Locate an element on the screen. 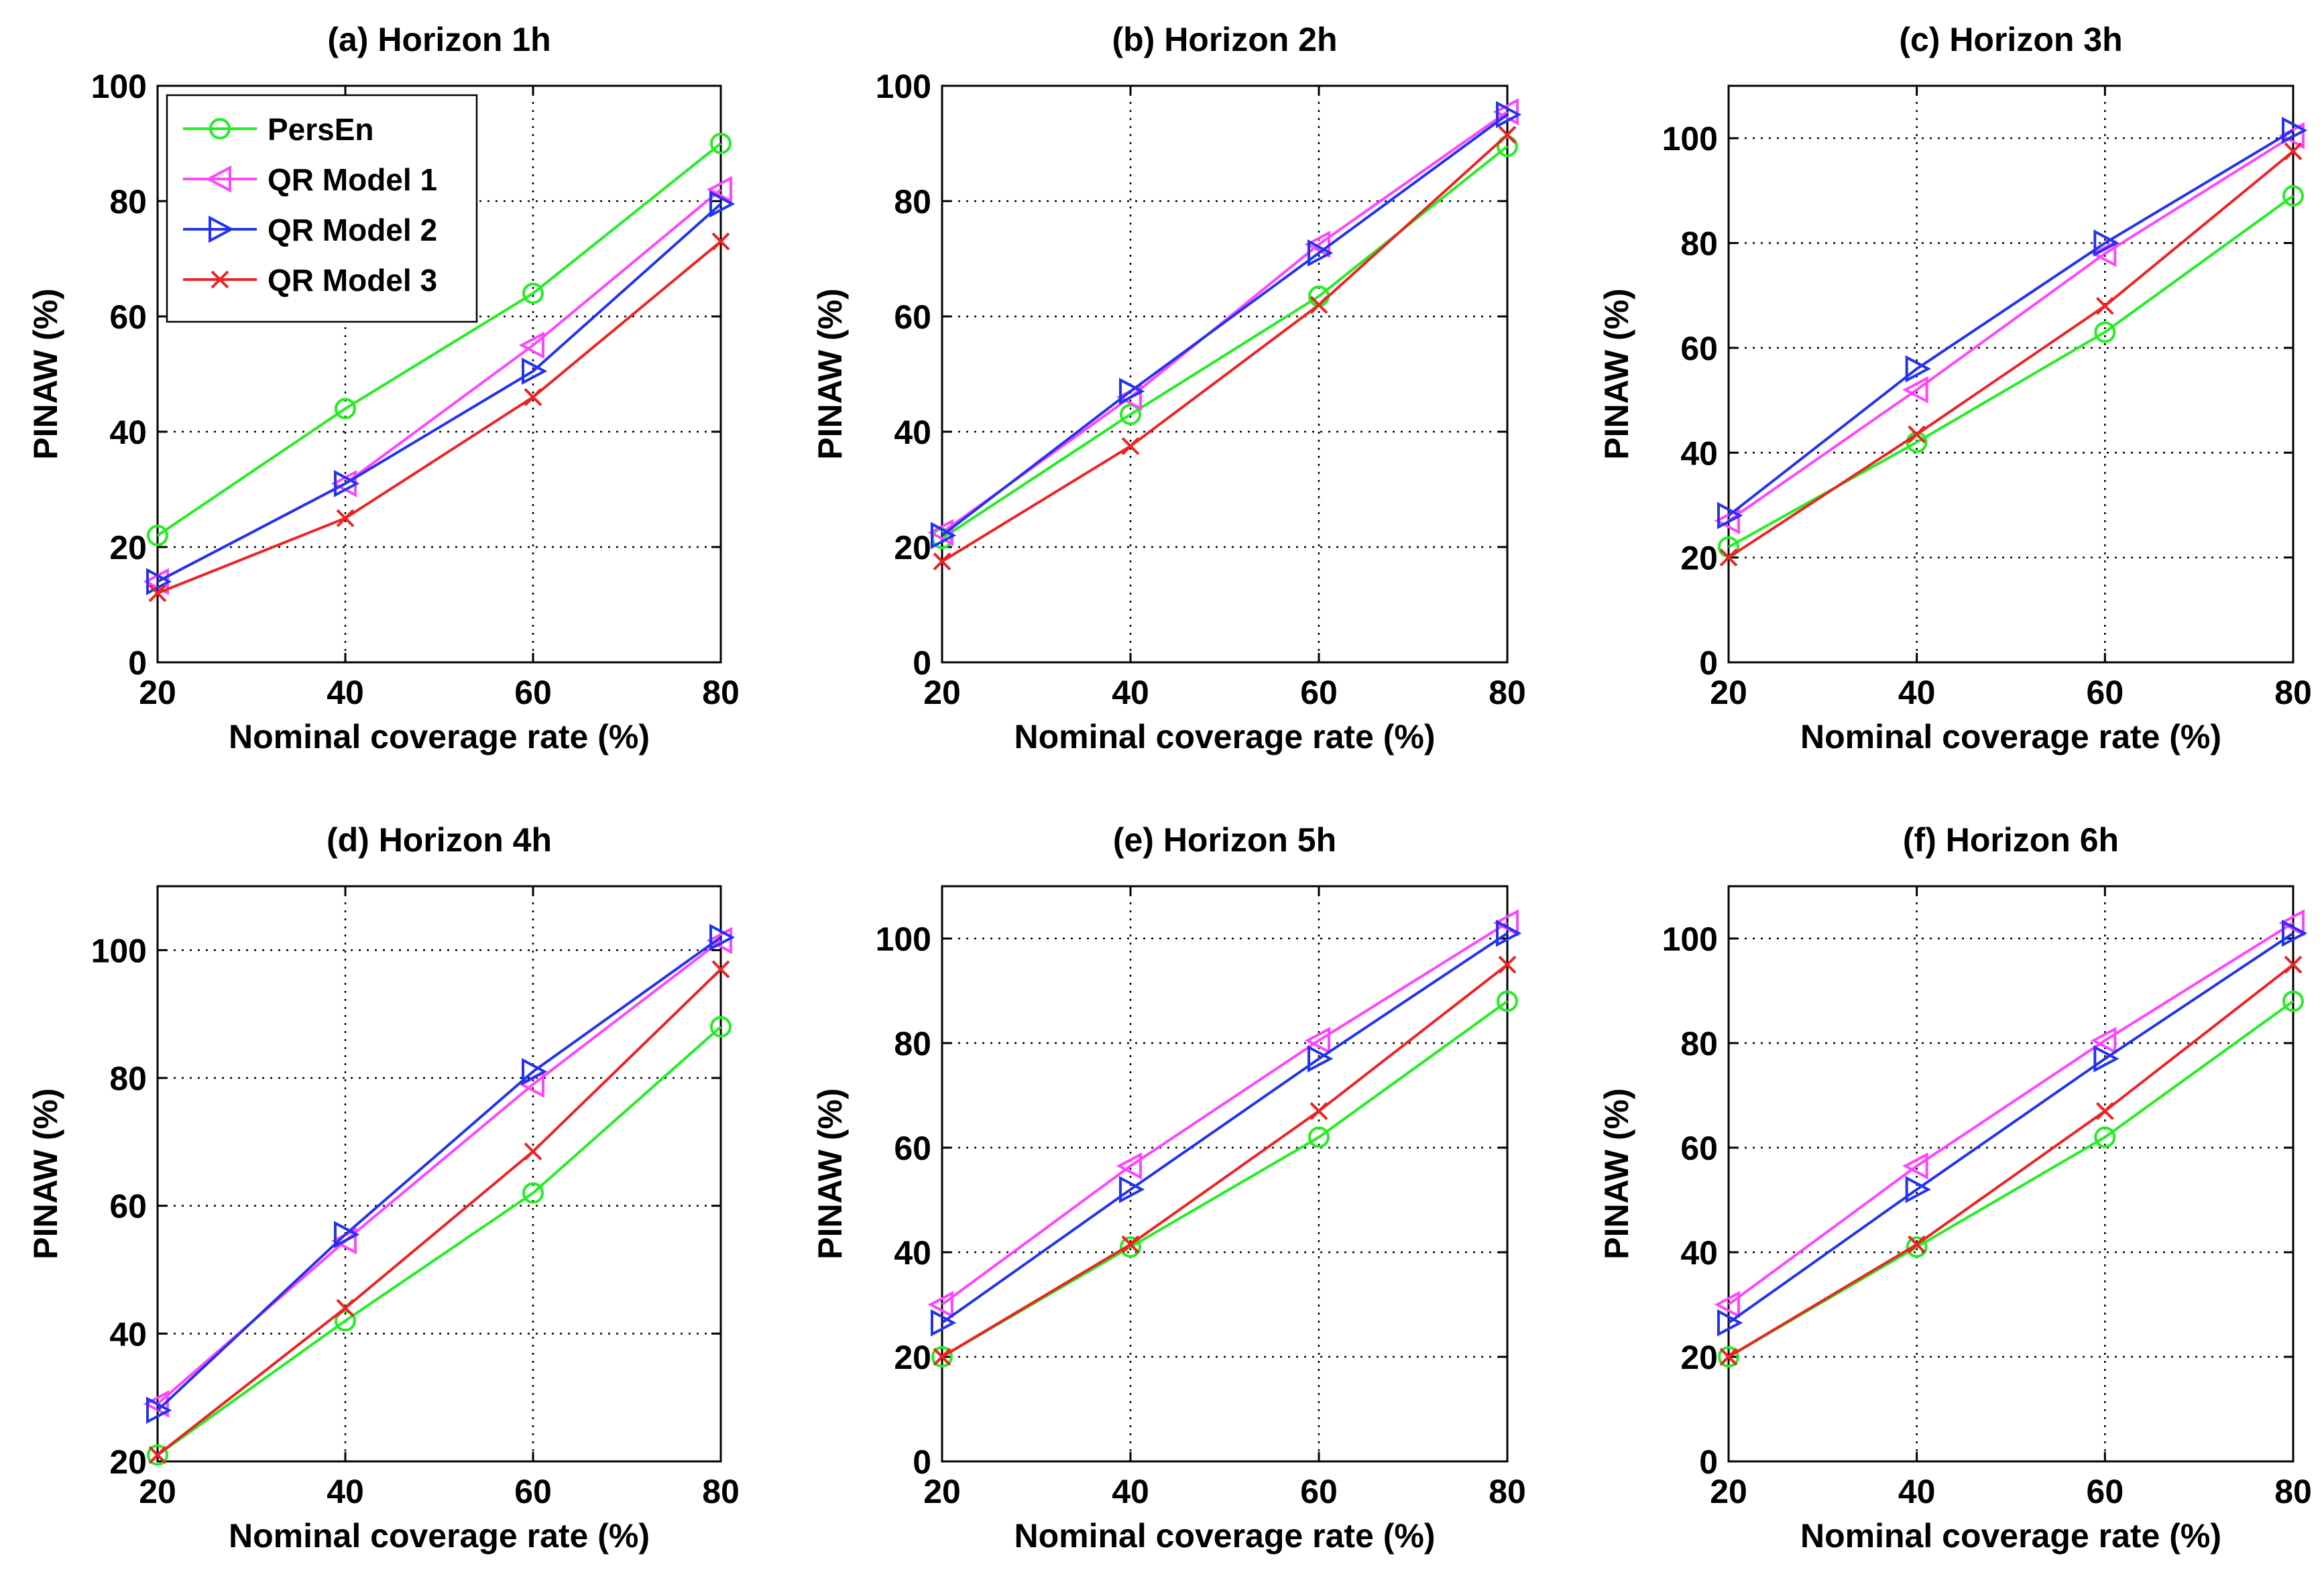 This screenshot has width=2324, height=1570. series-line-persen is located at coordinates (439, 339).